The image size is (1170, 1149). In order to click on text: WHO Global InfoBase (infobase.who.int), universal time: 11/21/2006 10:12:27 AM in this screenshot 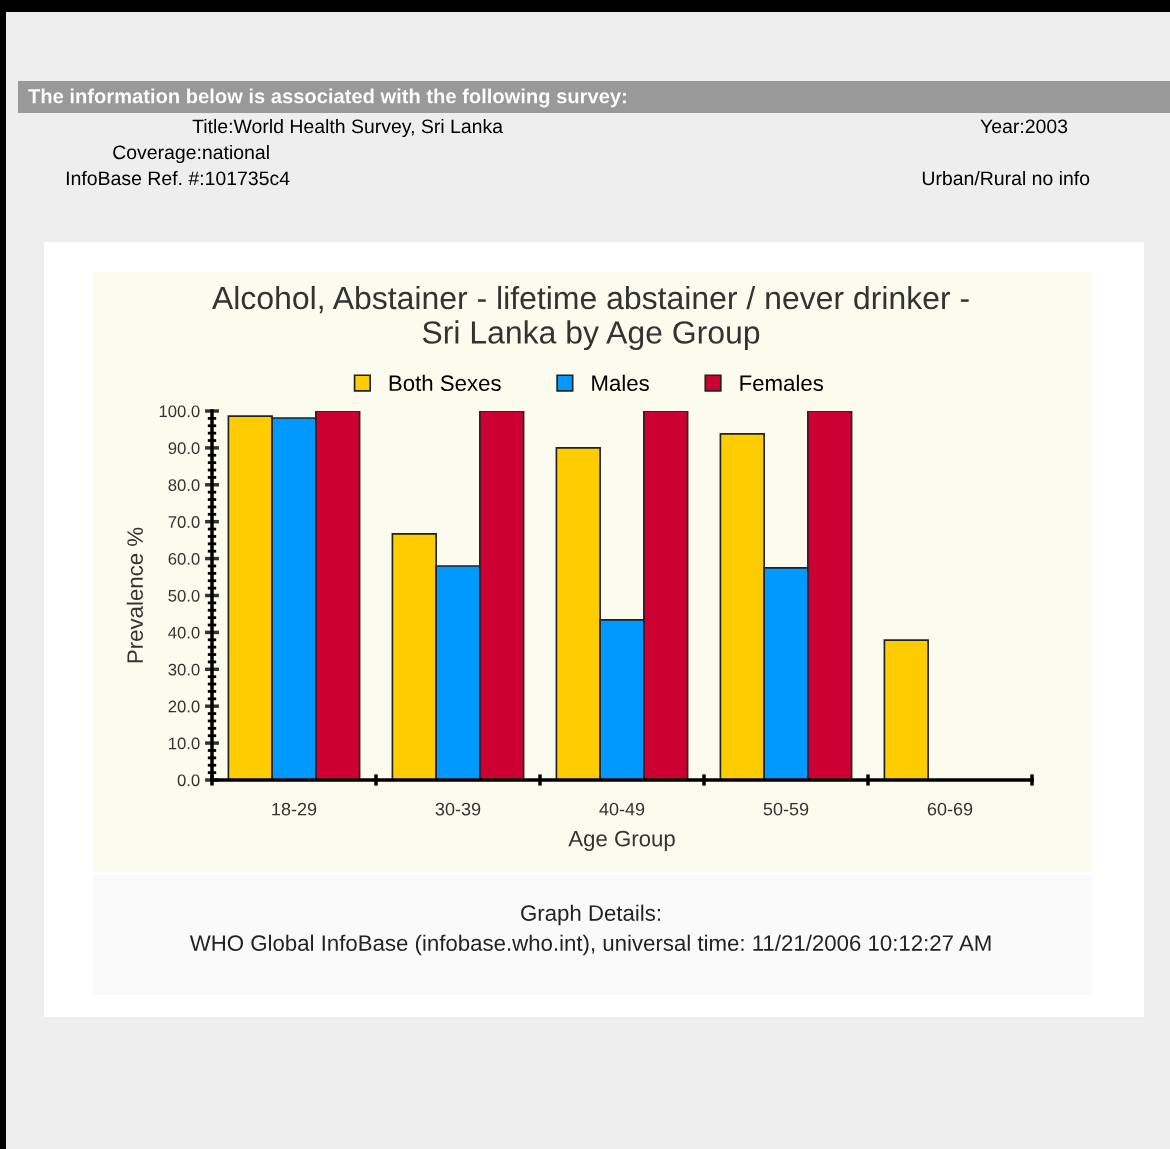, I will do `click(590, 945)`.